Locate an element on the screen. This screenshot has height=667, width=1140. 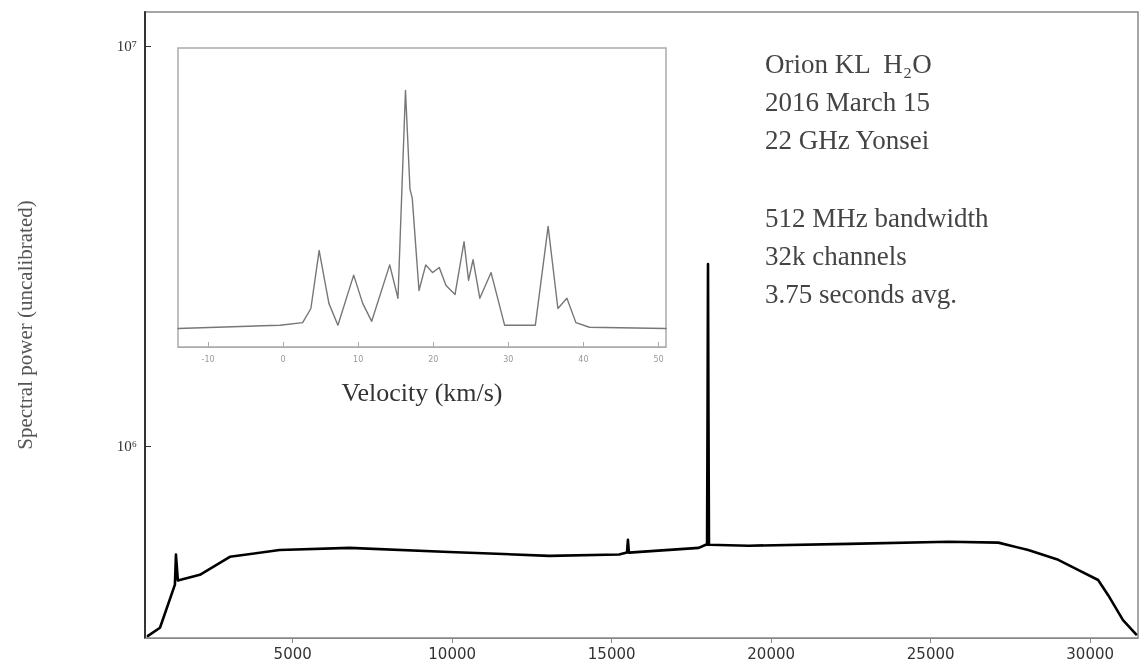
annotation: Orion KL H₂O is located at coordinates (848, 63).